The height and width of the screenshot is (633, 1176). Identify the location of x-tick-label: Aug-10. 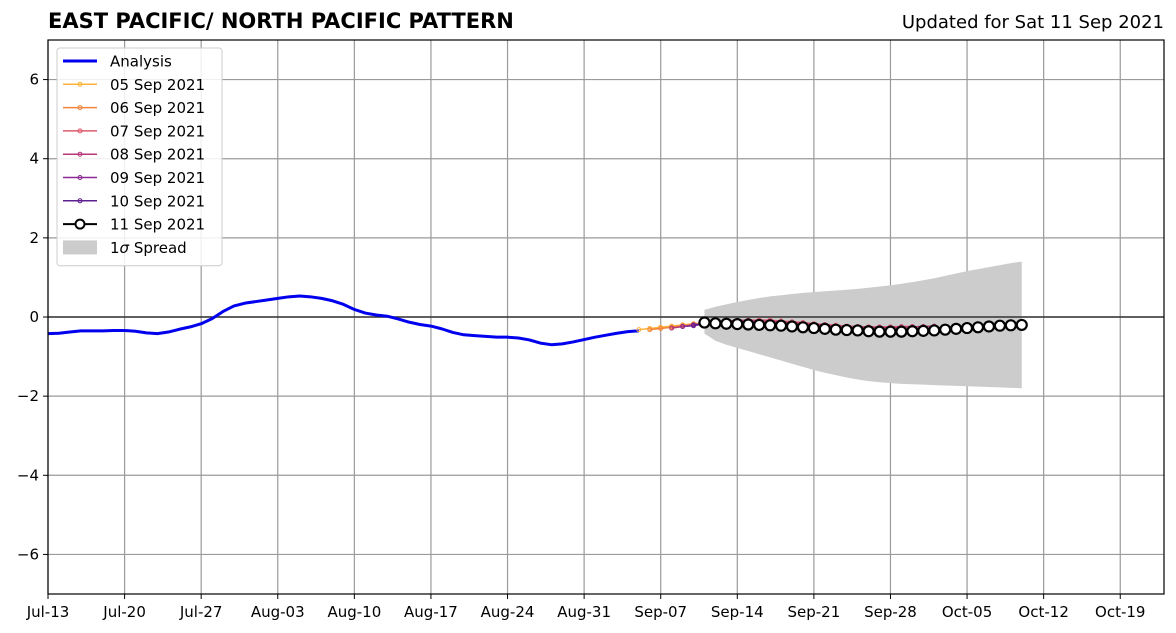
(354, 612).